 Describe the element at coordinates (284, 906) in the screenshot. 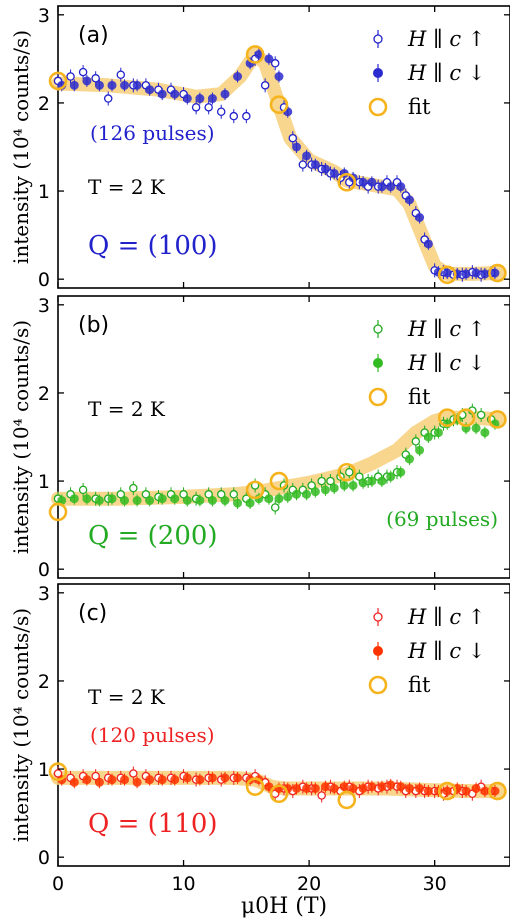

I see `x-axis-label: μ0H (T)` at that location.